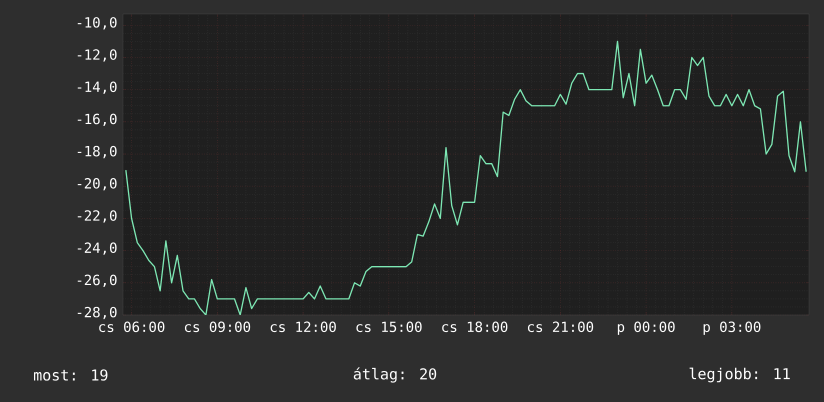 This screenshot has width=824, height=402. Describe the element at coordinates (97, 55) in the screenshot. I see `y-tick-label: -12,0` at that location.